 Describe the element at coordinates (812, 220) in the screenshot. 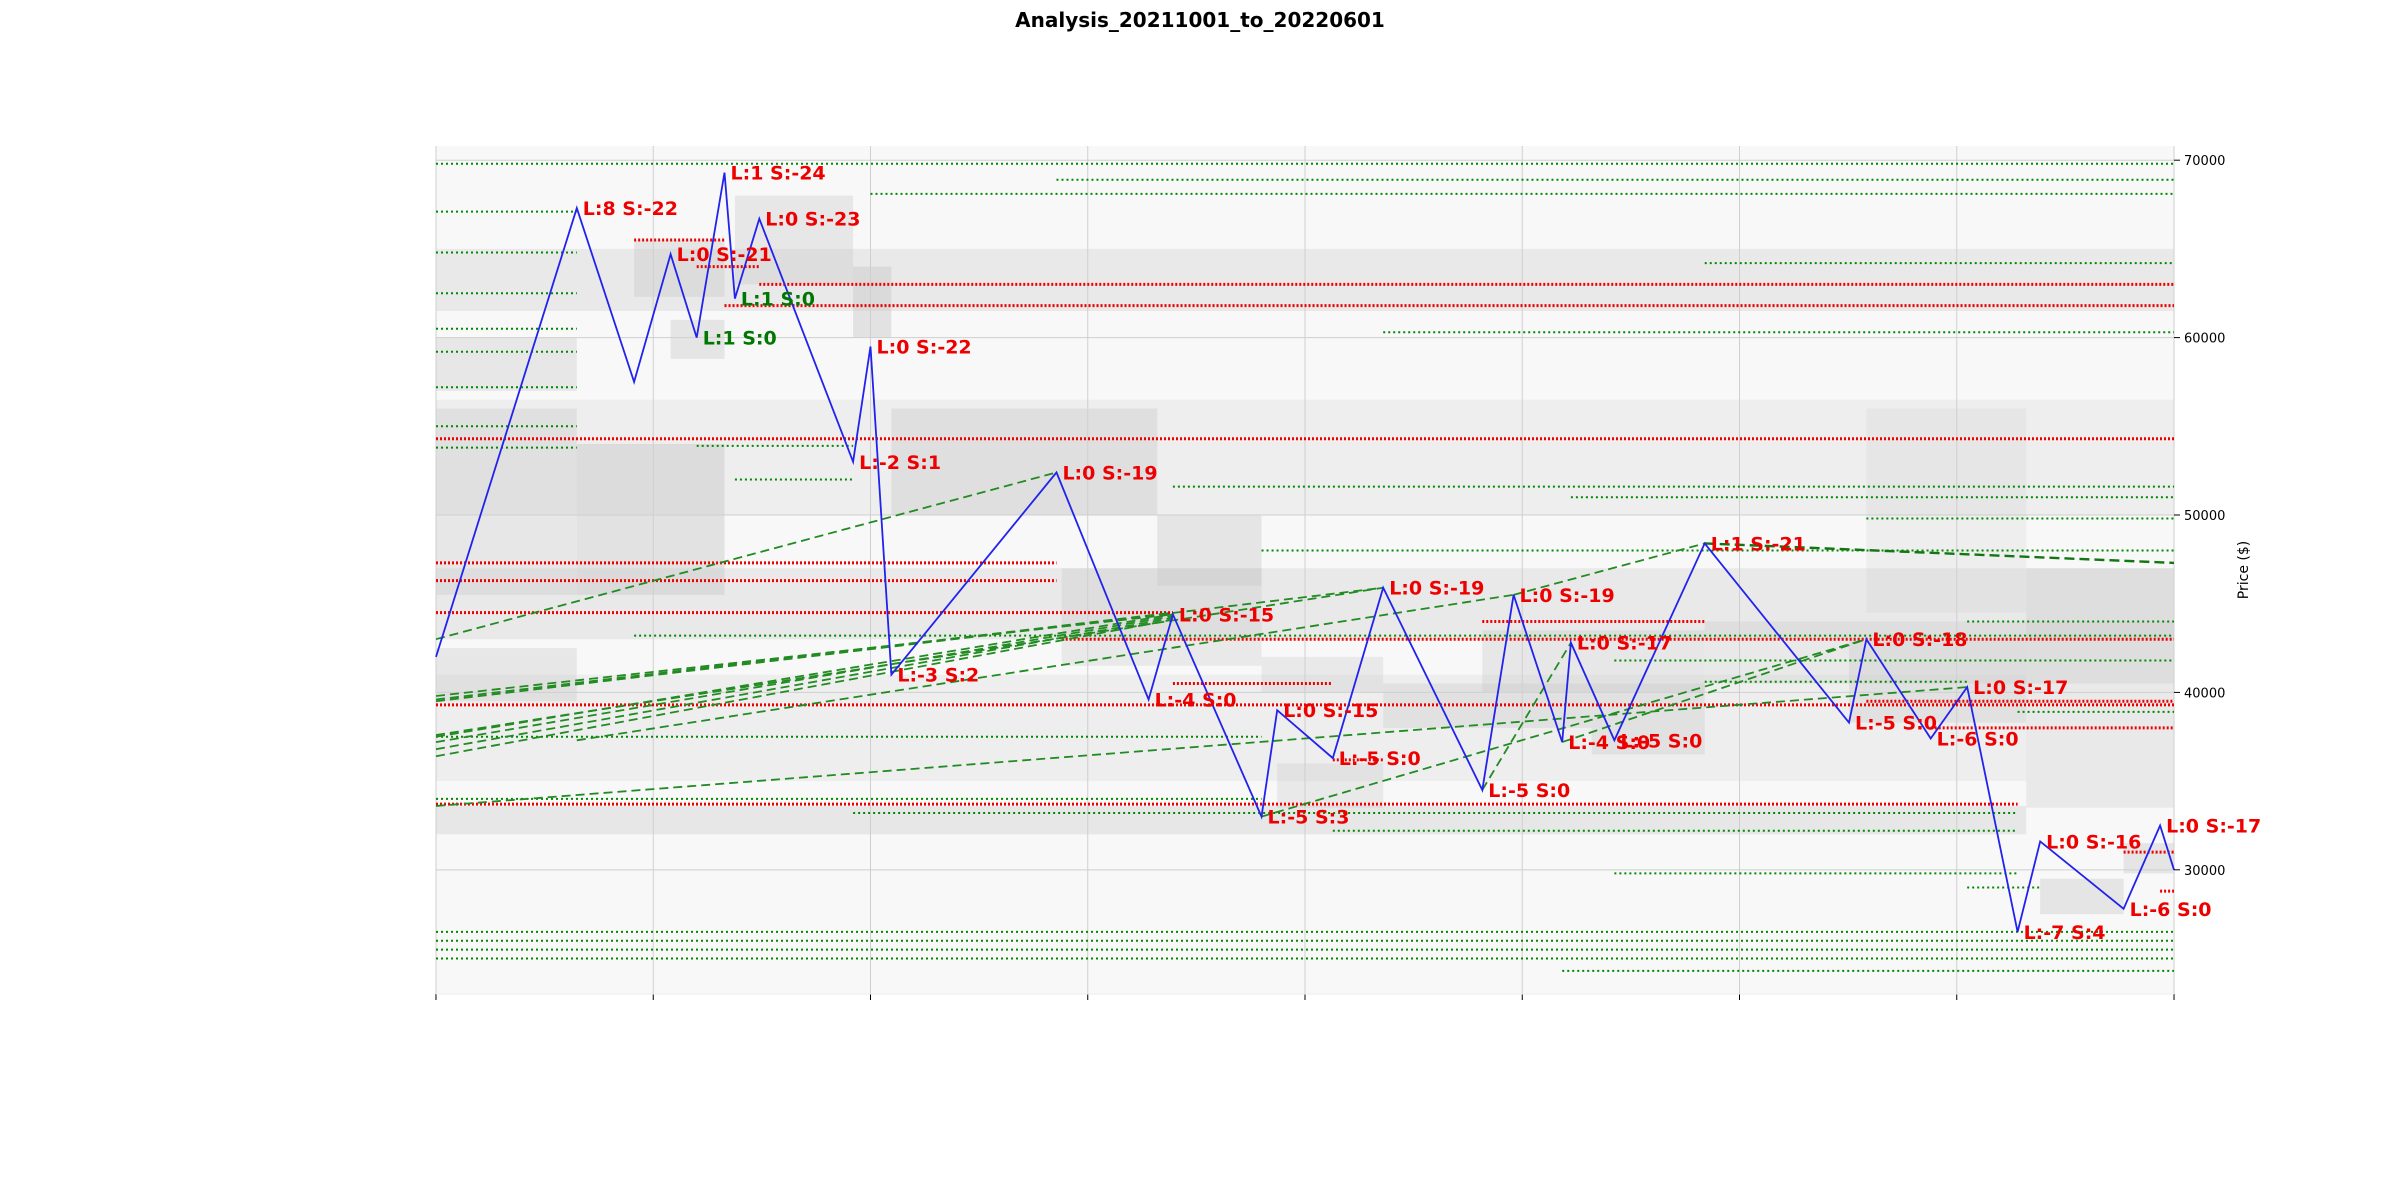

I see `pivot-label: L:0 S:-23` at that location.